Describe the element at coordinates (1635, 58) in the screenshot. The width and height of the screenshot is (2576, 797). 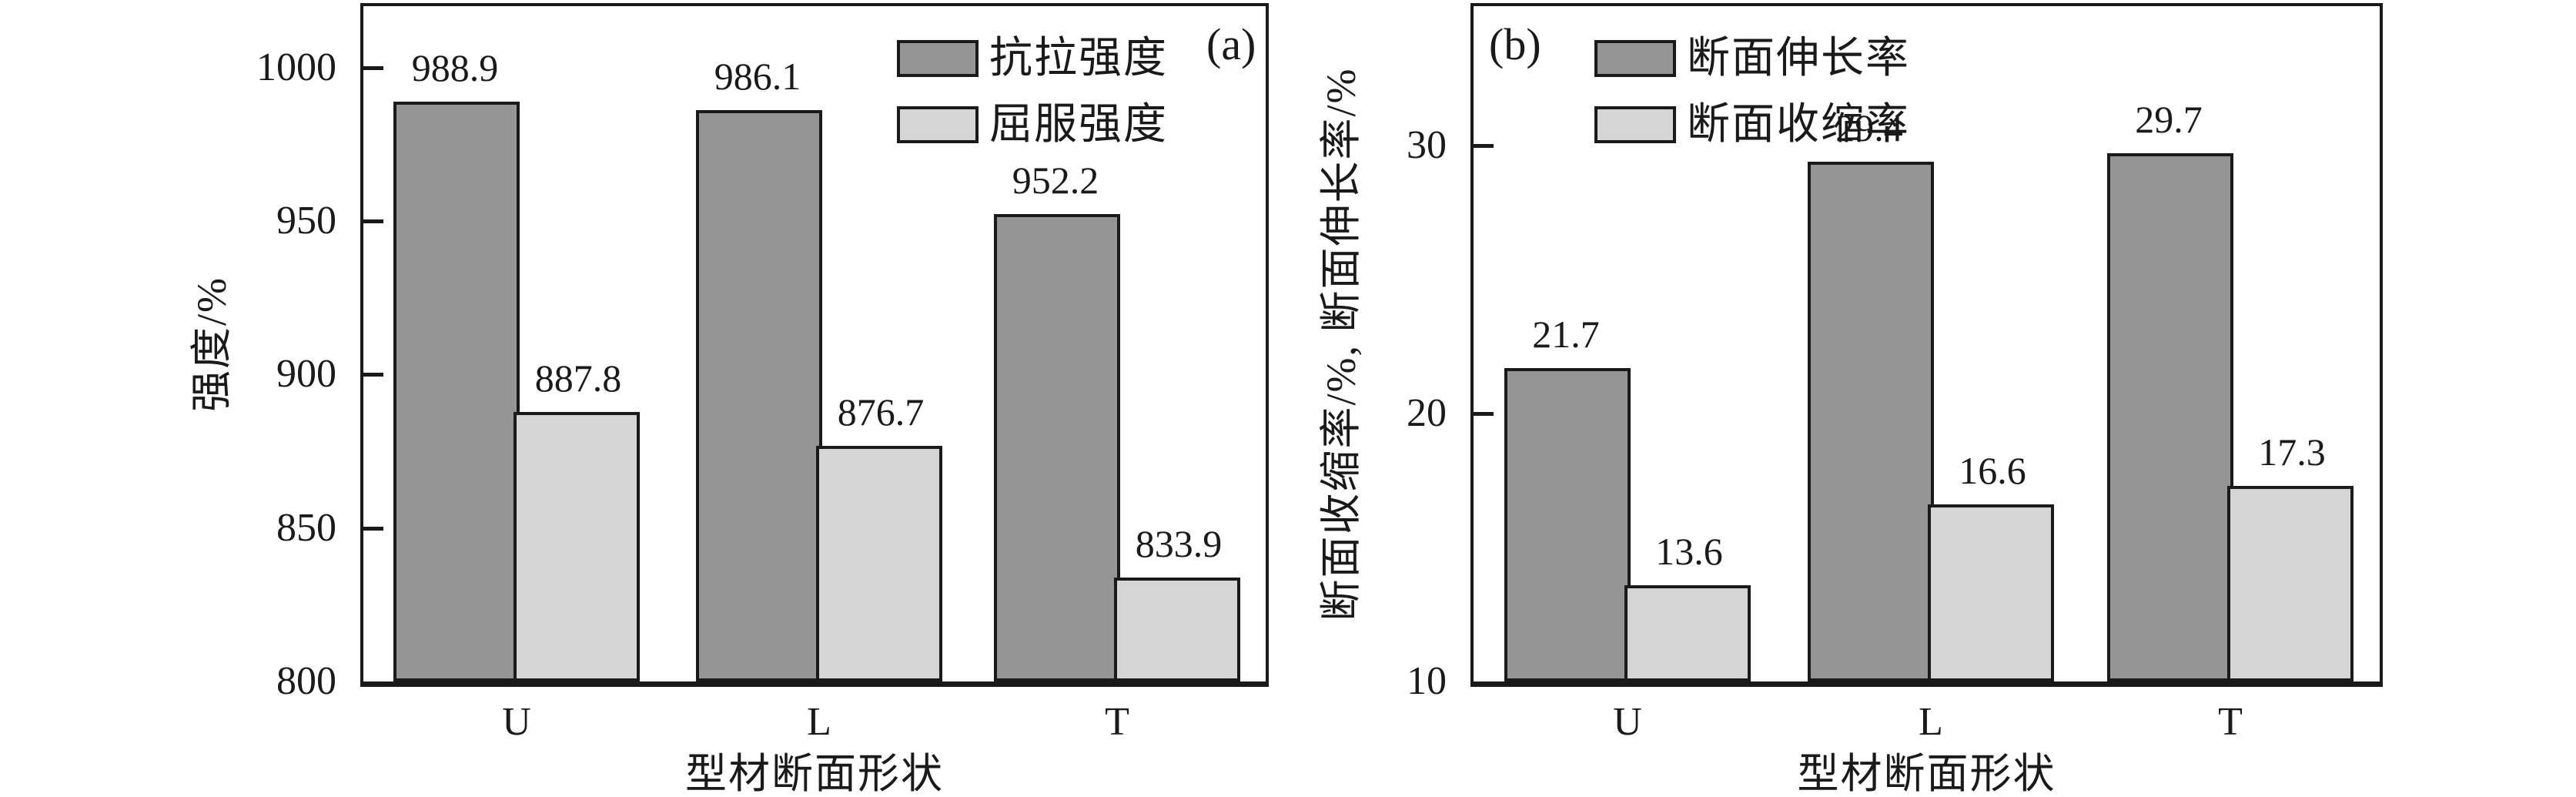
I see `legend-swatch-断面伸长率` at that location.